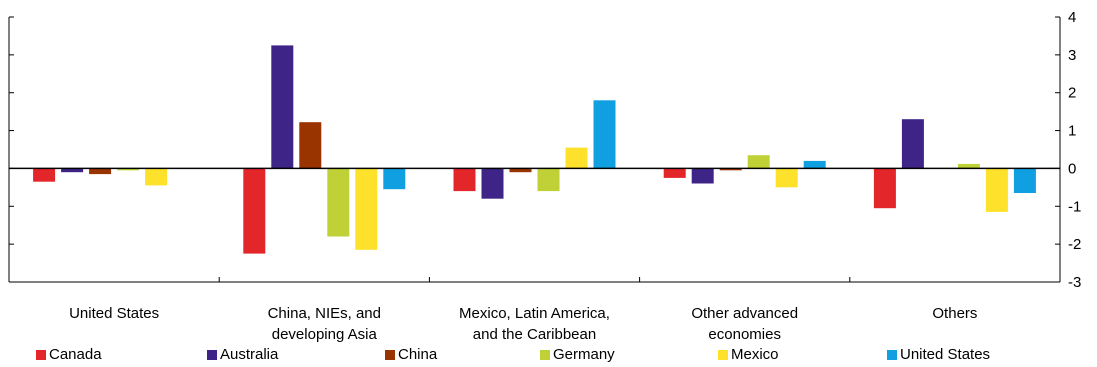 This screenshot has height=367, width=1097. What do you see at coordinates (1074, 206) in the screenshot?
I see `y-tick-label: -1` at bounding box center [1074, 206].